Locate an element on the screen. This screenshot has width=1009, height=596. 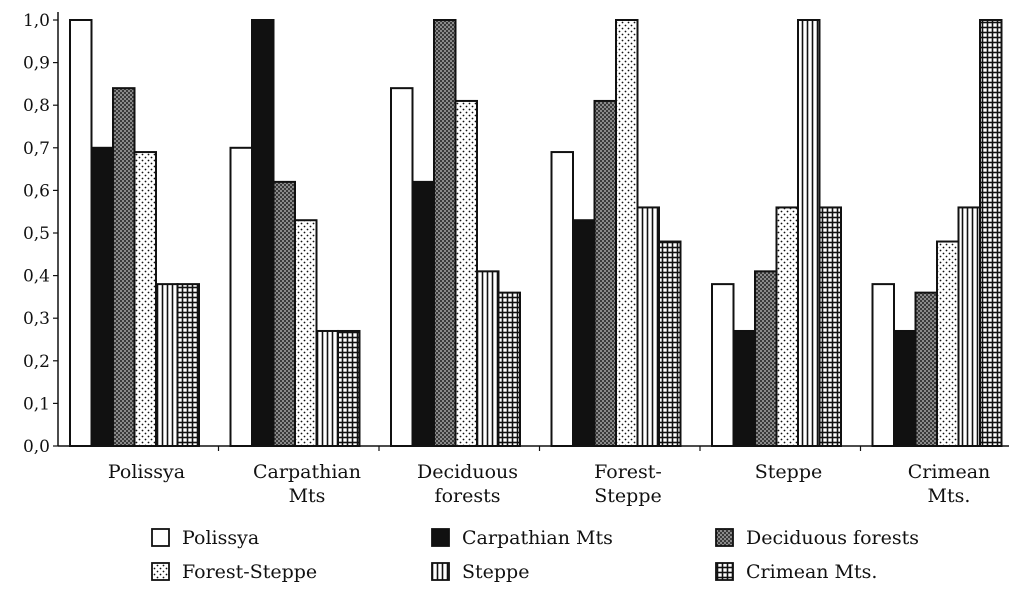
category-label: forests is located at coordinates (468, 496).